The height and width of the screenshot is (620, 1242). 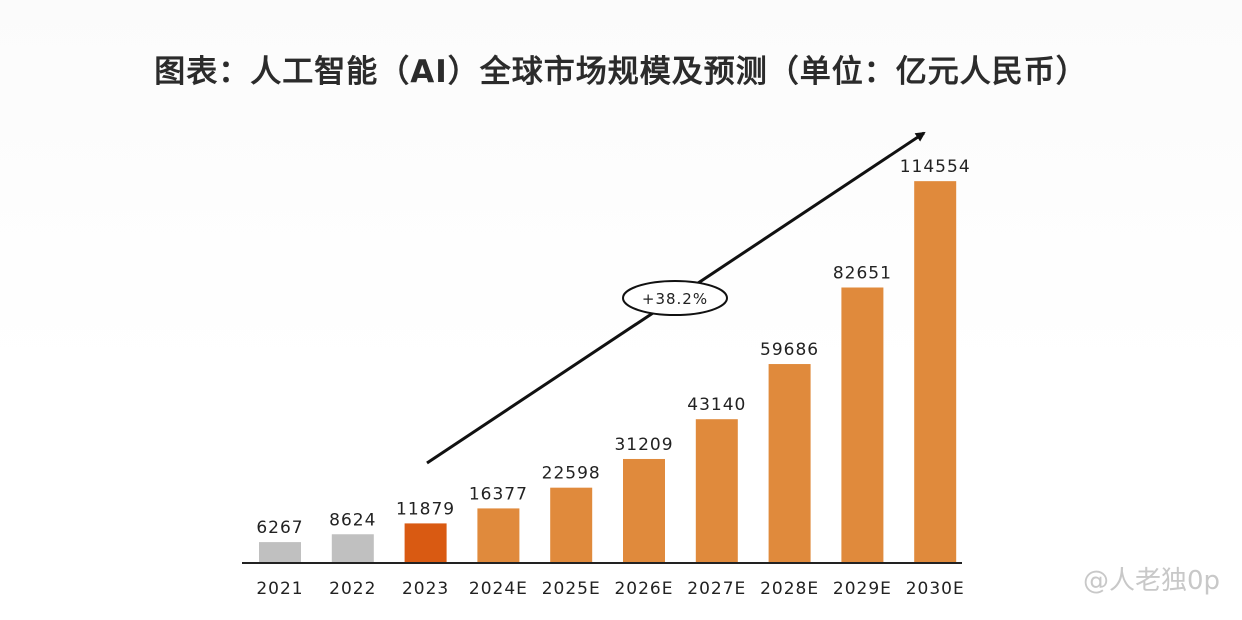 What do you see at coordinates (352, 589) in the screenshot?
I see `tick-label-2022: 2022` at bounding box center [352, 589].